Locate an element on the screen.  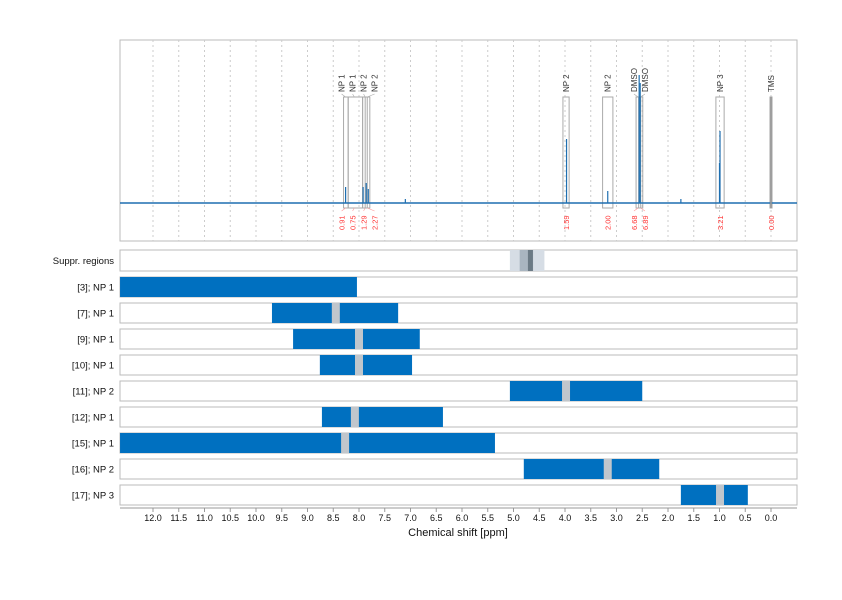
x-tick-label: 7.0 is located at coordinates (410, 518).